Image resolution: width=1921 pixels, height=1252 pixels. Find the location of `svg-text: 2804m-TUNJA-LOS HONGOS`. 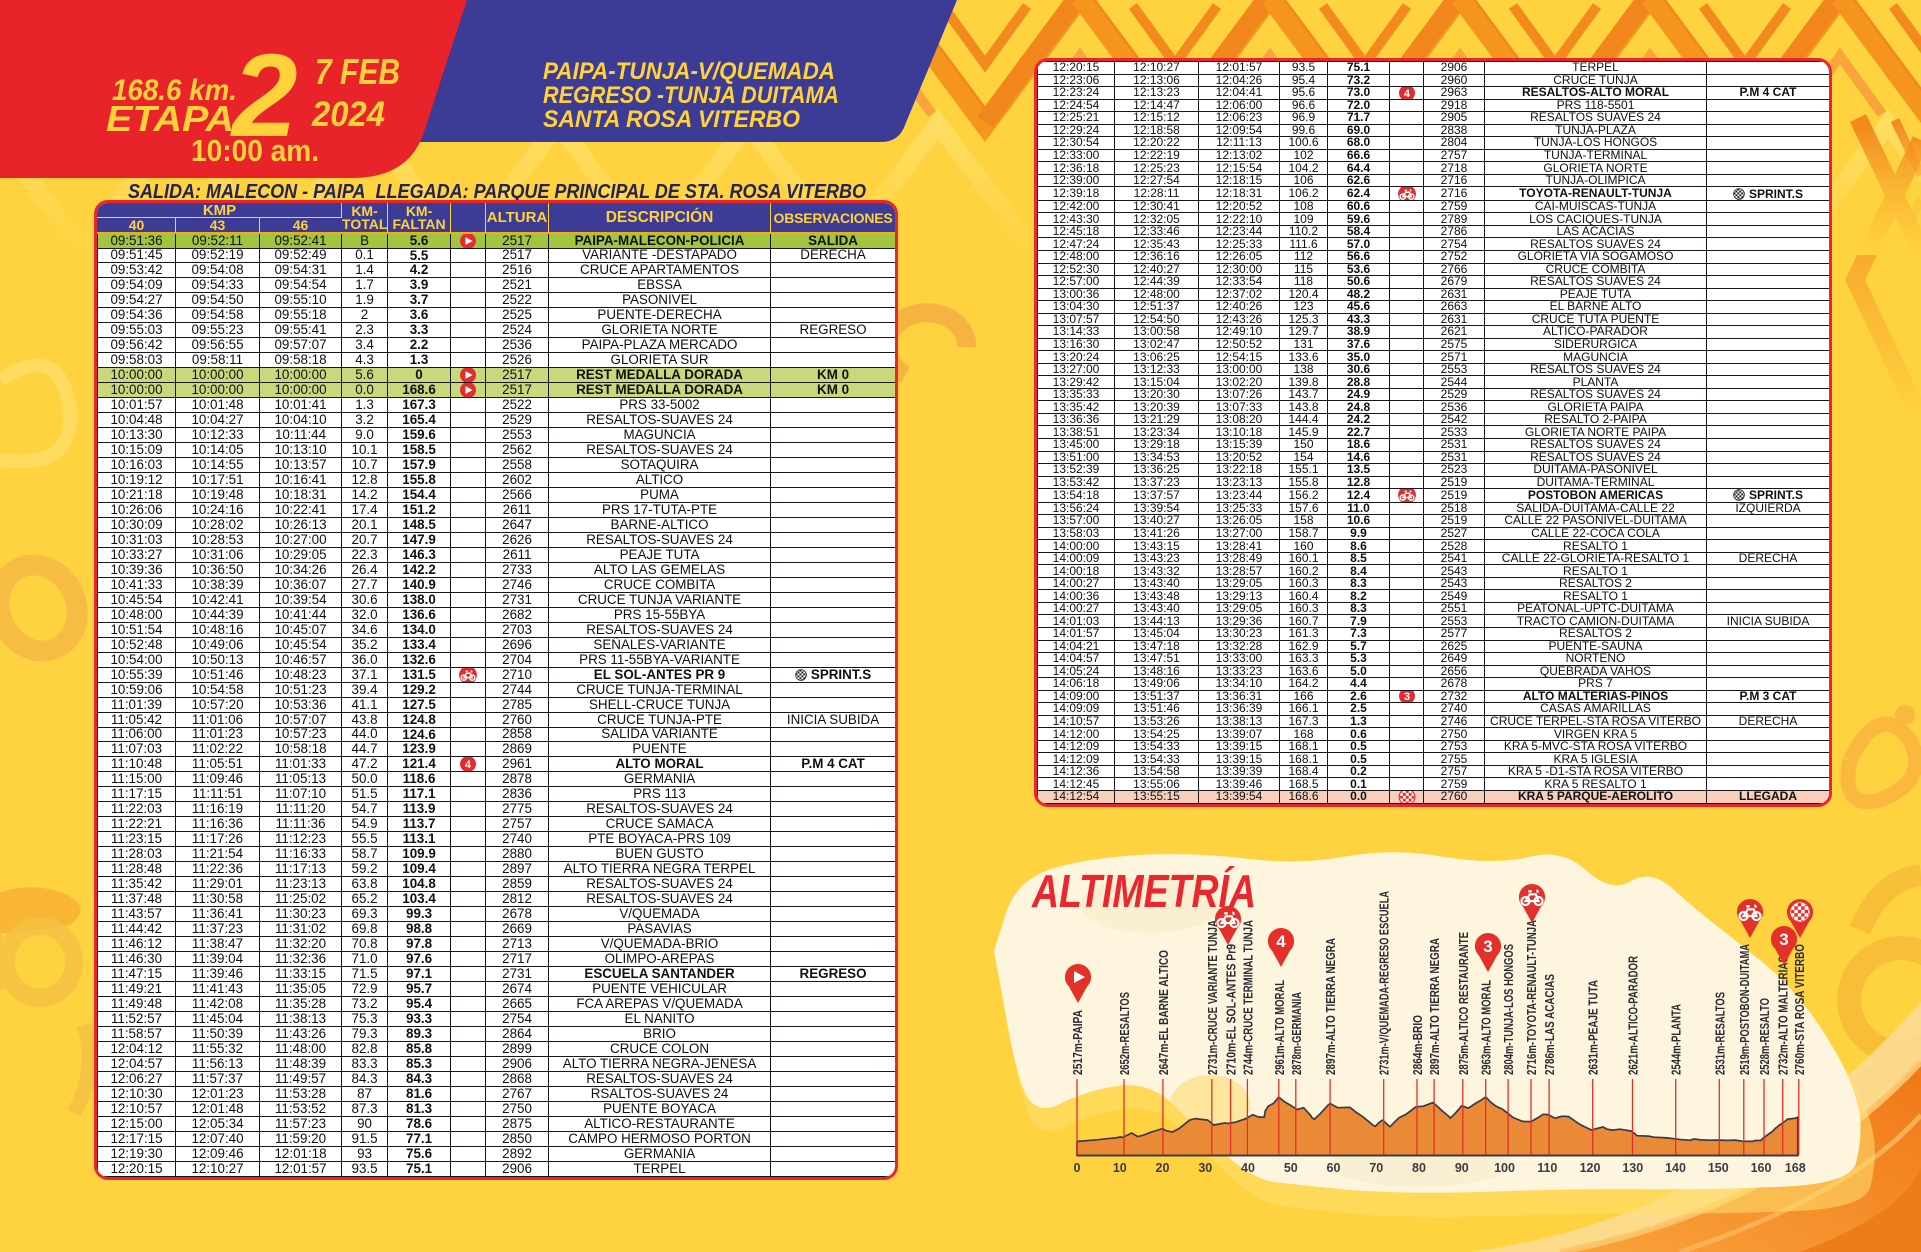

svg-text: 2804m-TUNJA-LOS HONGOS is located at coordinates (1508, 1009).